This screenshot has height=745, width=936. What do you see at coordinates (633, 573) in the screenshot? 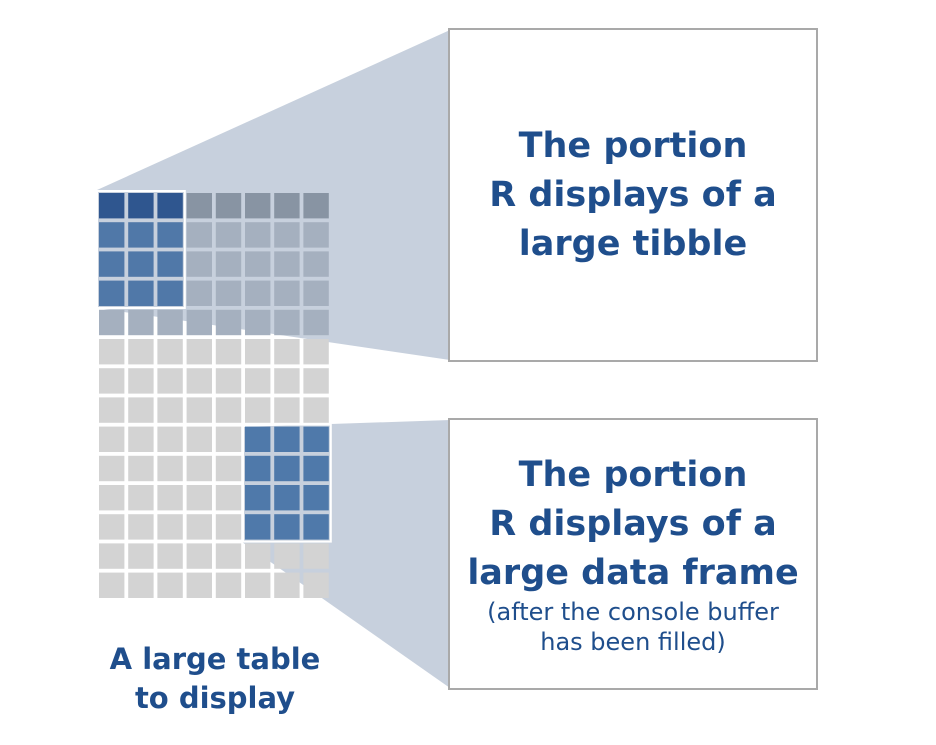
I see `data-frame-box-line-3: large data frame` at bounding box center [633, 573].